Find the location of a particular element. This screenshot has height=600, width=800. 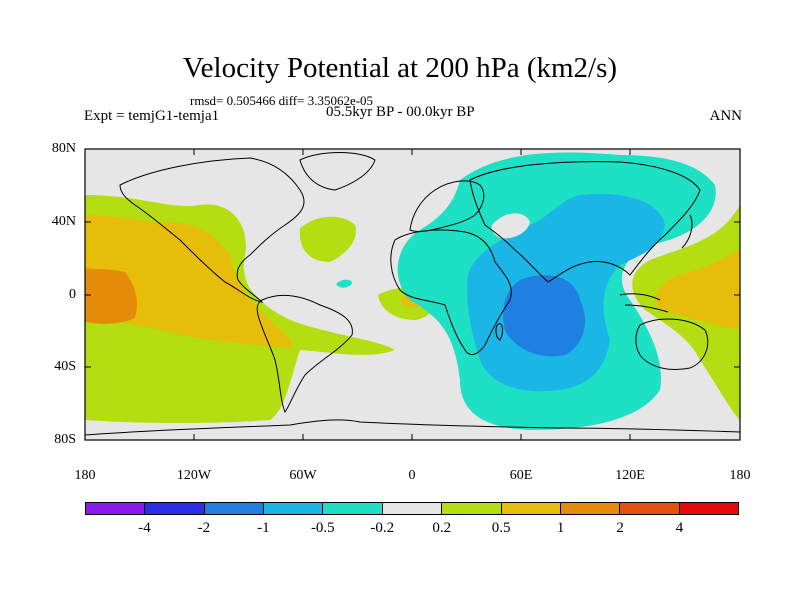

lon-label-180w: 180 is located at coordinates (85, 475).